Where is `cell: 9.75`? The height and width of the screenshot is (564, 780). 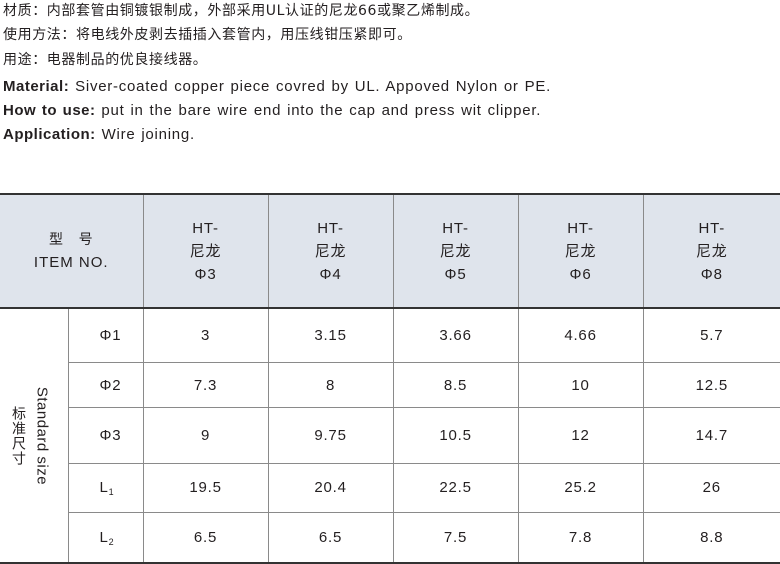 cell: 9.75 is located at coordinates (330, 435).